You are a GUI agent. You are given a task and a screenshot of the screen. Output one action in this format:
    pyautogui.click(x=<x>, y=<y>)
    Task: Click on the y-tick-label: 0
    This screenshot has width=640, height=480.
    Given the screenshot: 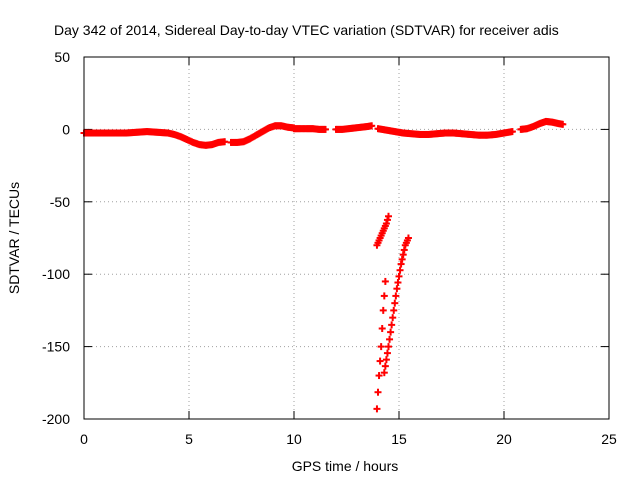 What is the action you would take?
    pyautogui.click(x=66, y=129)
    